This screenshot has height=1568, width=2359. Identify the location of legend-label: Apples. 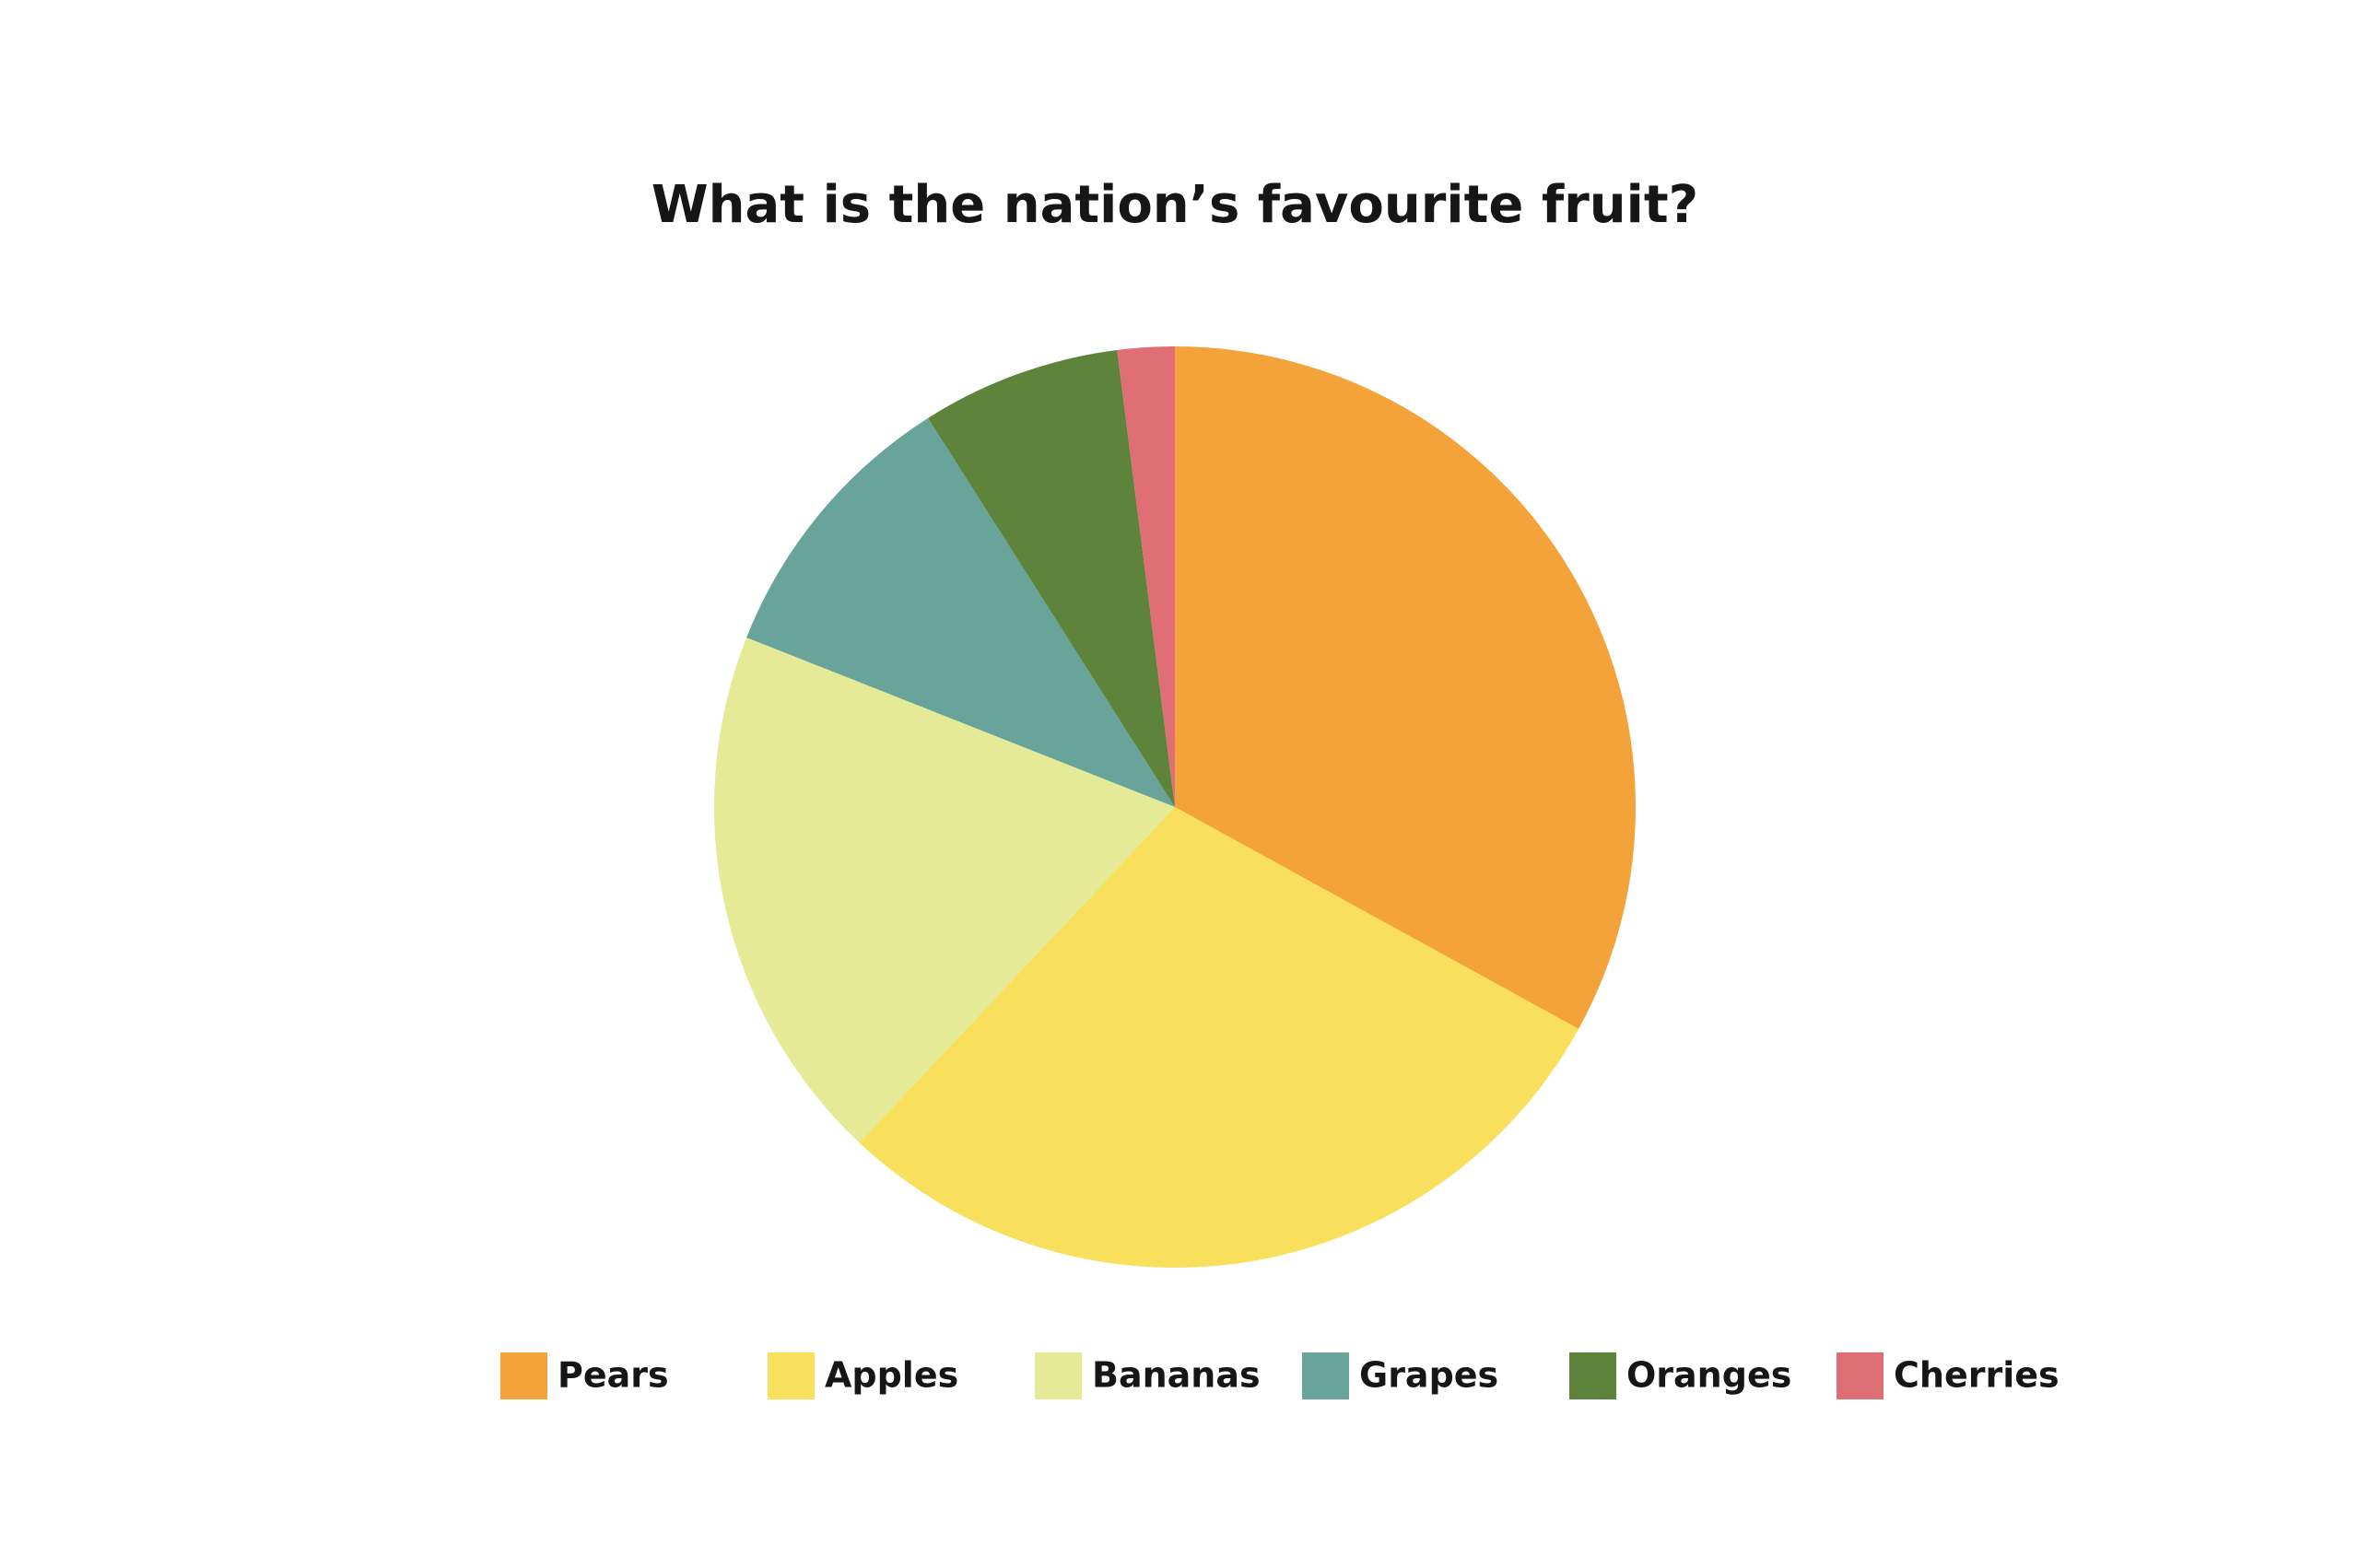
(891, 1376).